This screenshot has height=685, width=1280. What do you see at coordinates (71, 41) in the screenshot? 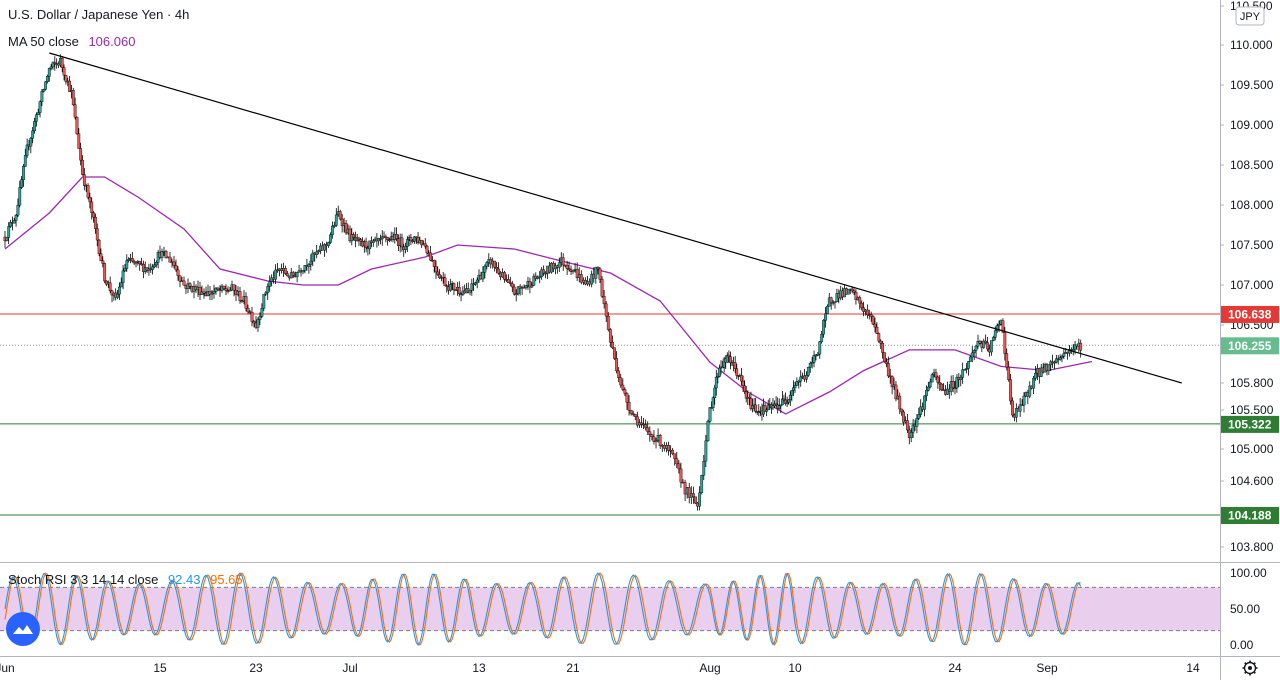
I see `ma-legend: MA 50 close 106.060` at bounding box center [71, 41].